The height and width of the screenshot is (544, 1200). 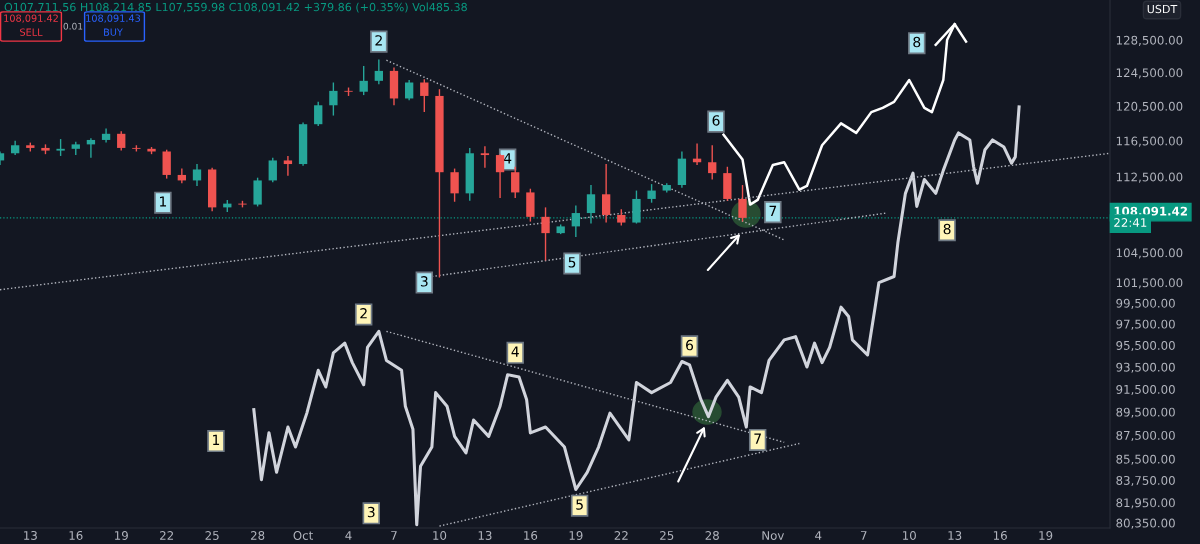 I want to click on annotation: SELL, so click(x=31, y=32).